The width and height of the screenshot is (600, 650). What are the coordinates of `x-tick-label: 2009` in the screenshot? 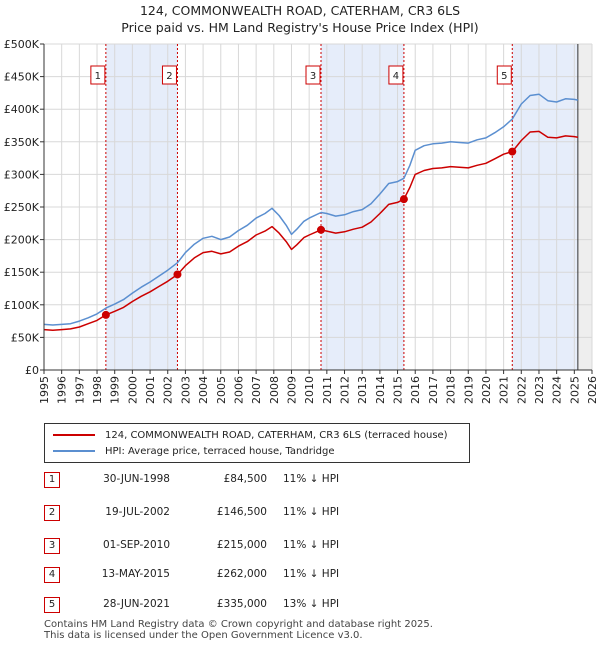 It's located at (291, 390).